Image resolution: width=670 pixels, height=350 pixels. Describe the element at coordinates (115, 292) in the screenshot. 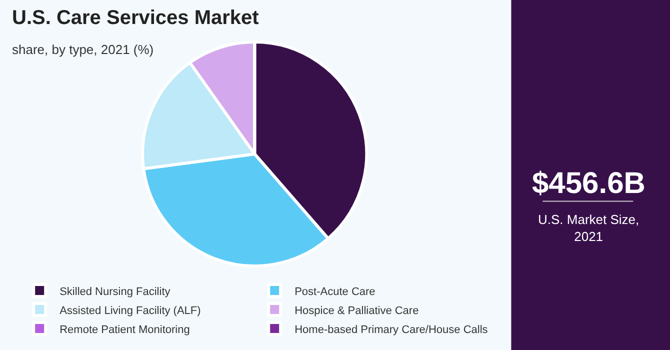

I see `legend-label: Skilled Nursing Facility` at that location.